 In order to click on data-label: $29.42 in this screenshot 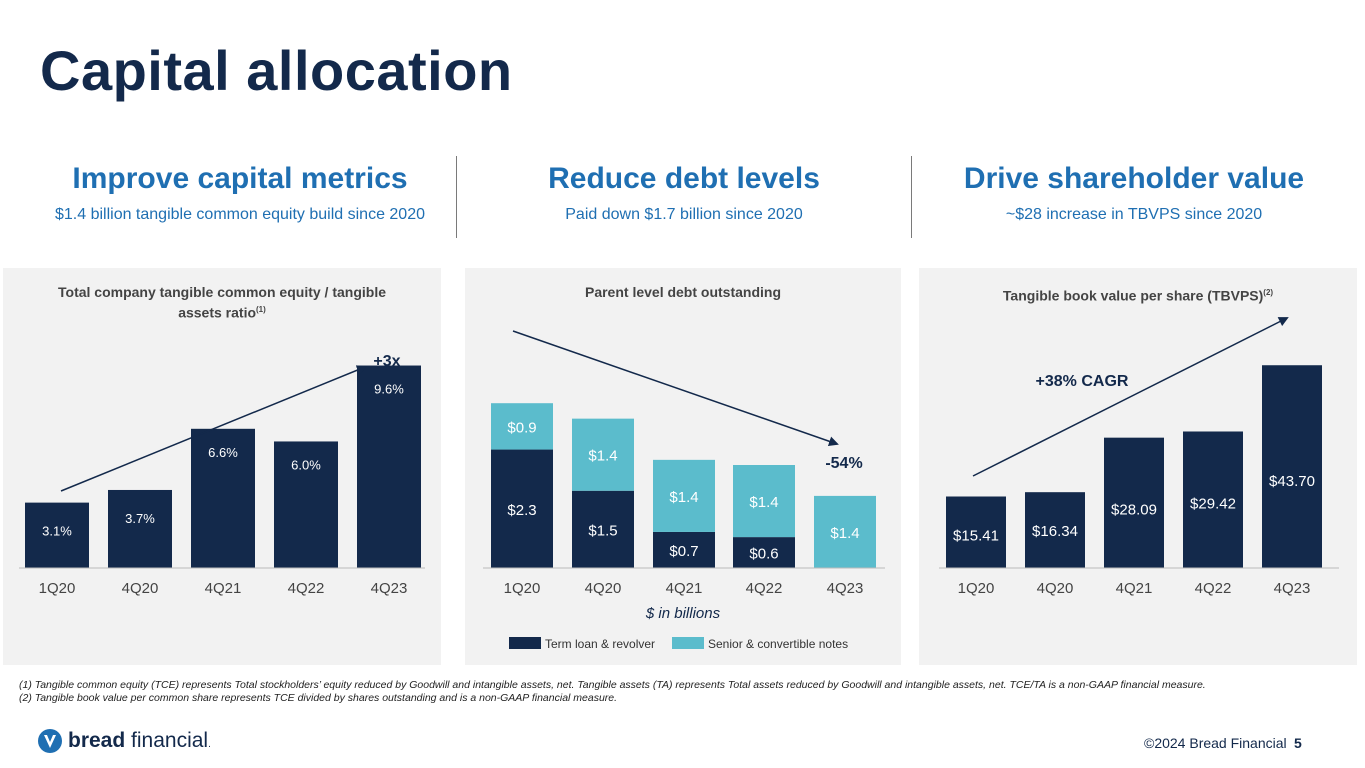, I will do `click(1213, 503)`.